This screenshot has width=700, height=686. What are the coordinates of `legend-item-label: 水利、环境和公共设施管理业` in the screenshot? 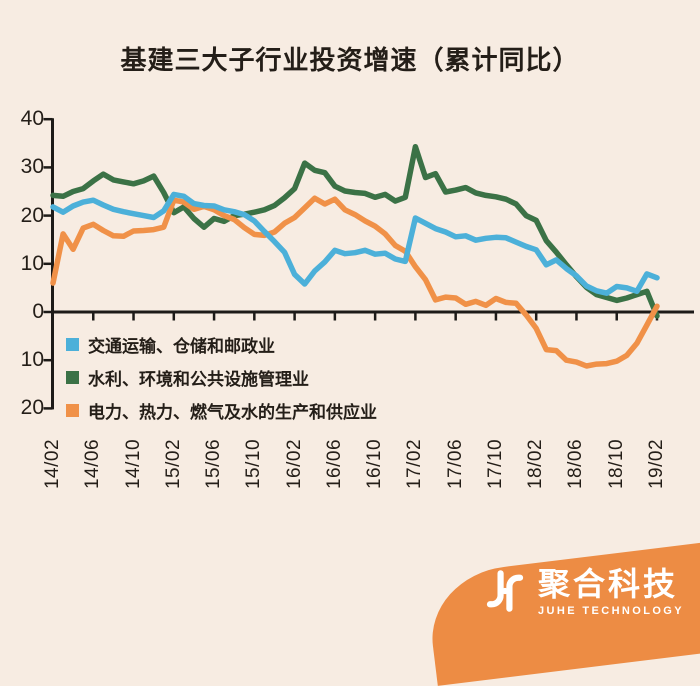 It's located at (198, 379).